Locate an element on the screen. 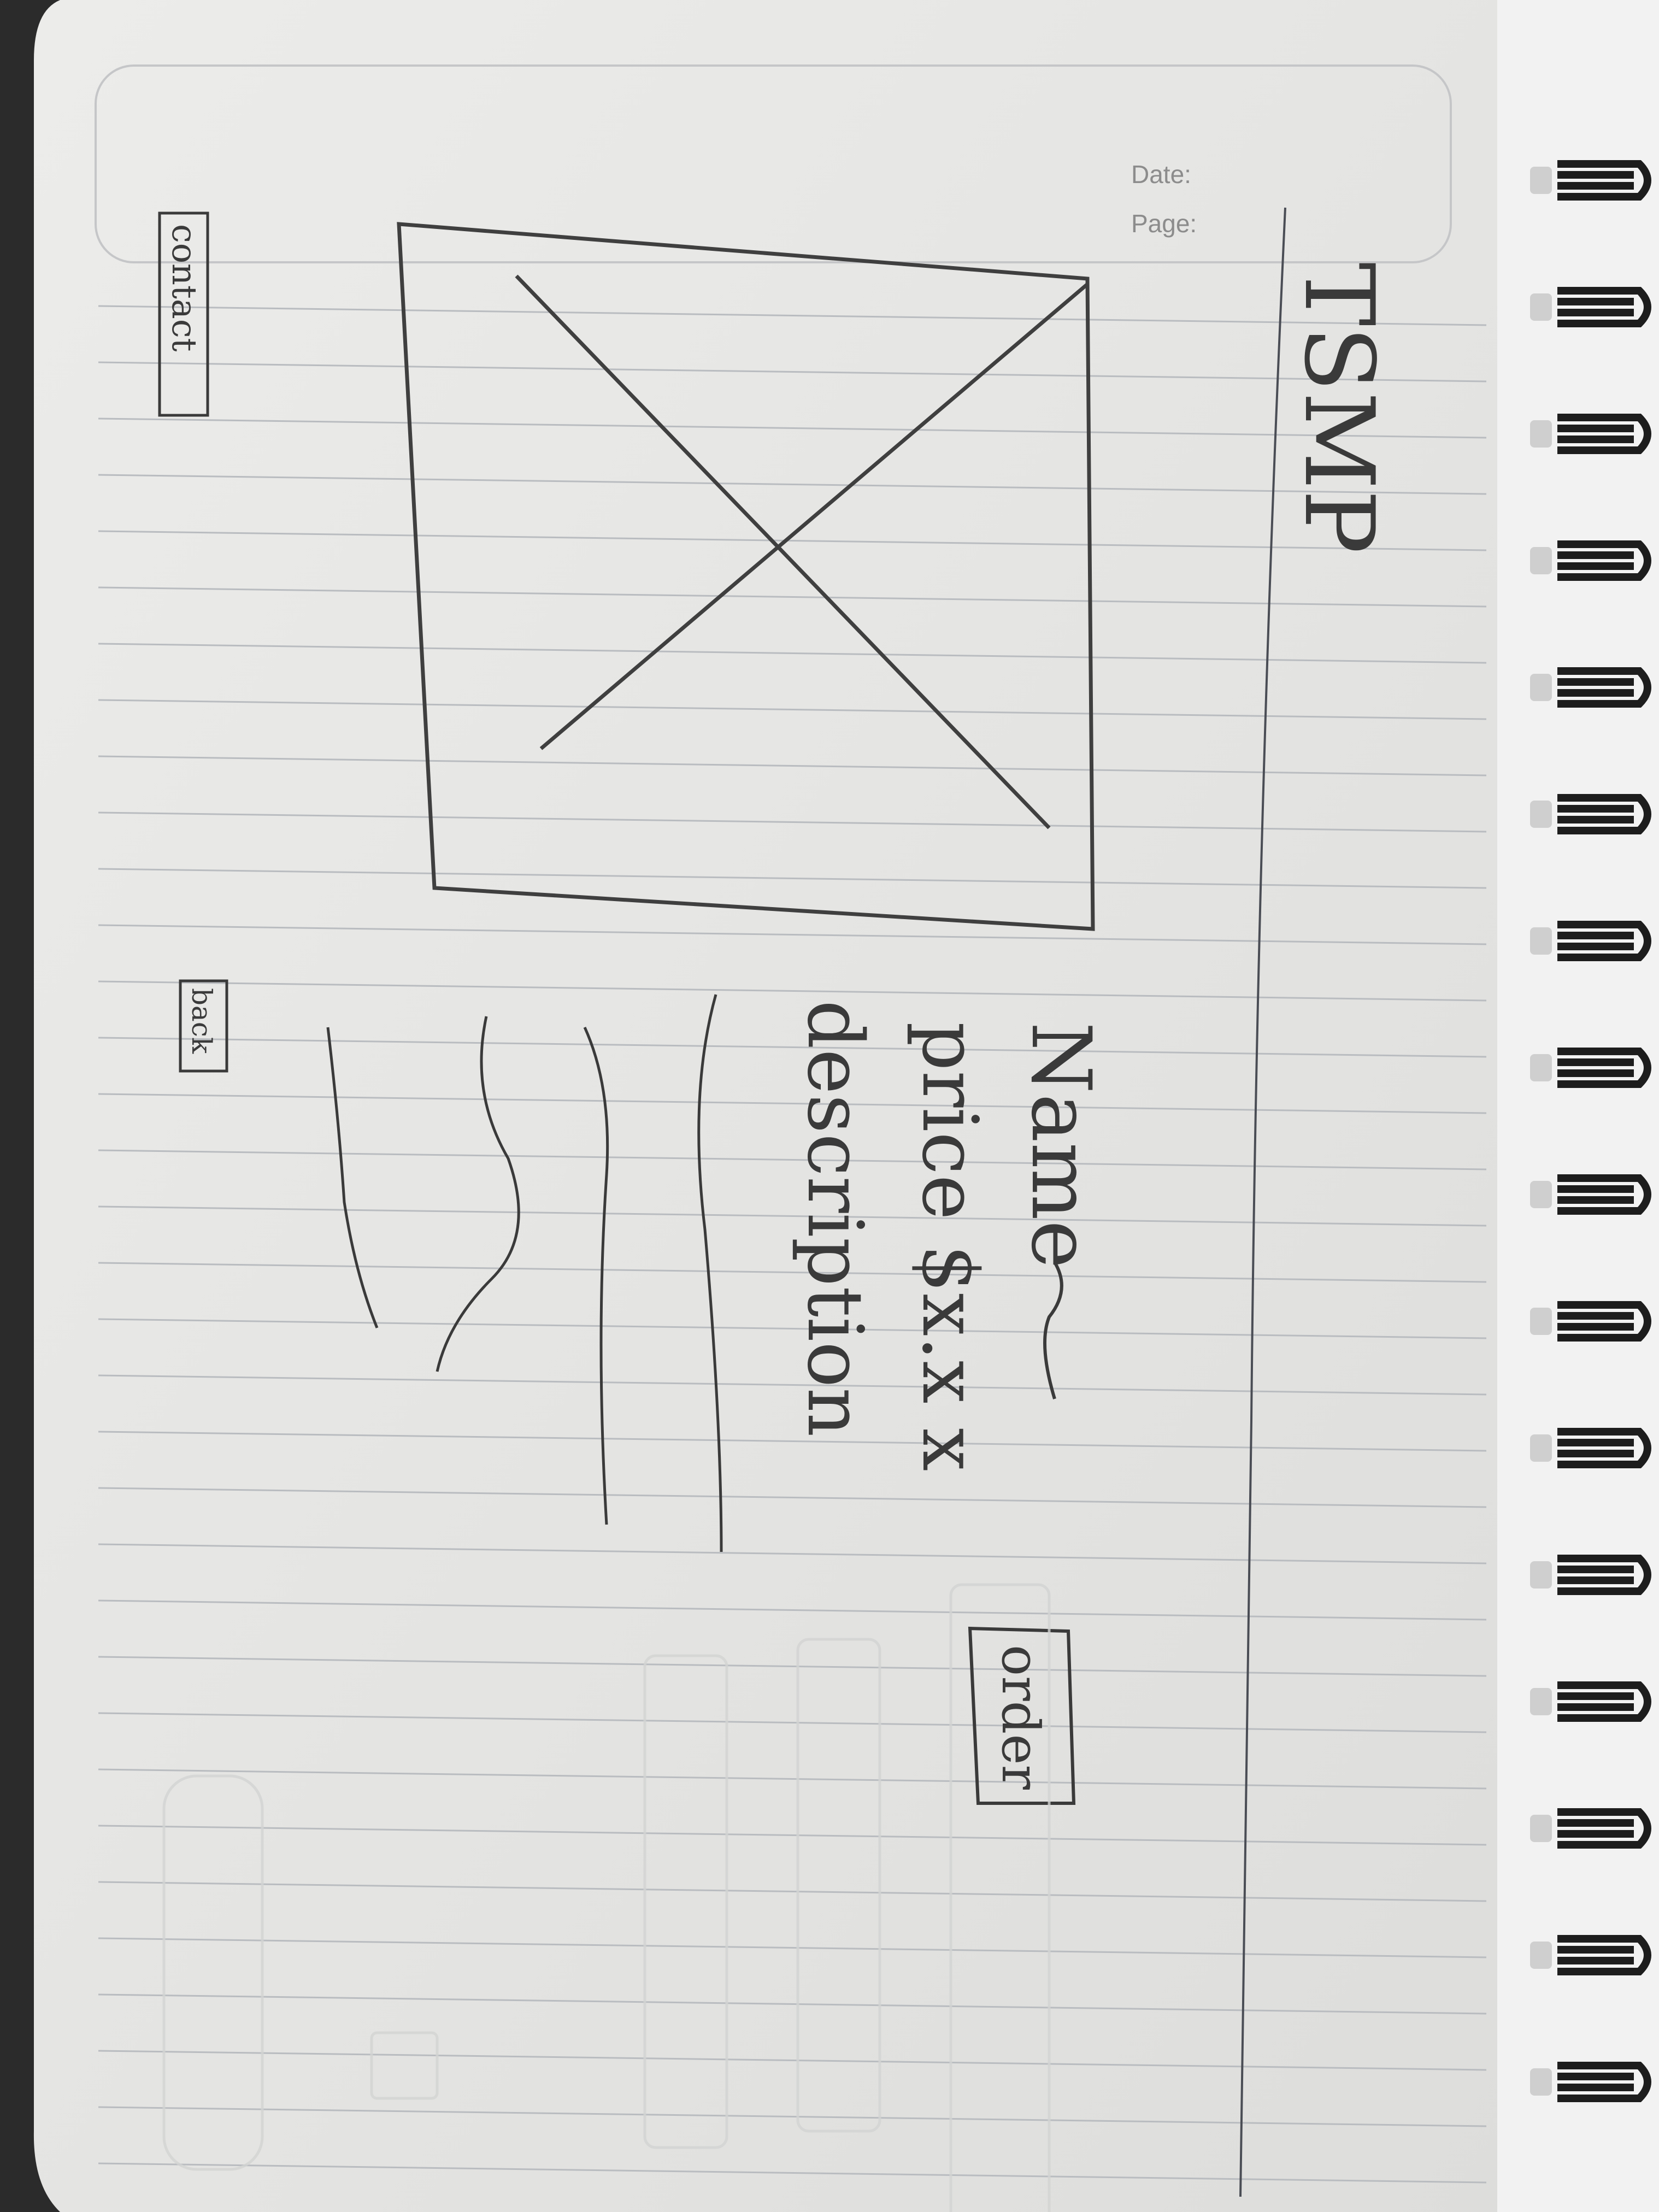  product-image-placeholder is located at coordinates (746, 576).